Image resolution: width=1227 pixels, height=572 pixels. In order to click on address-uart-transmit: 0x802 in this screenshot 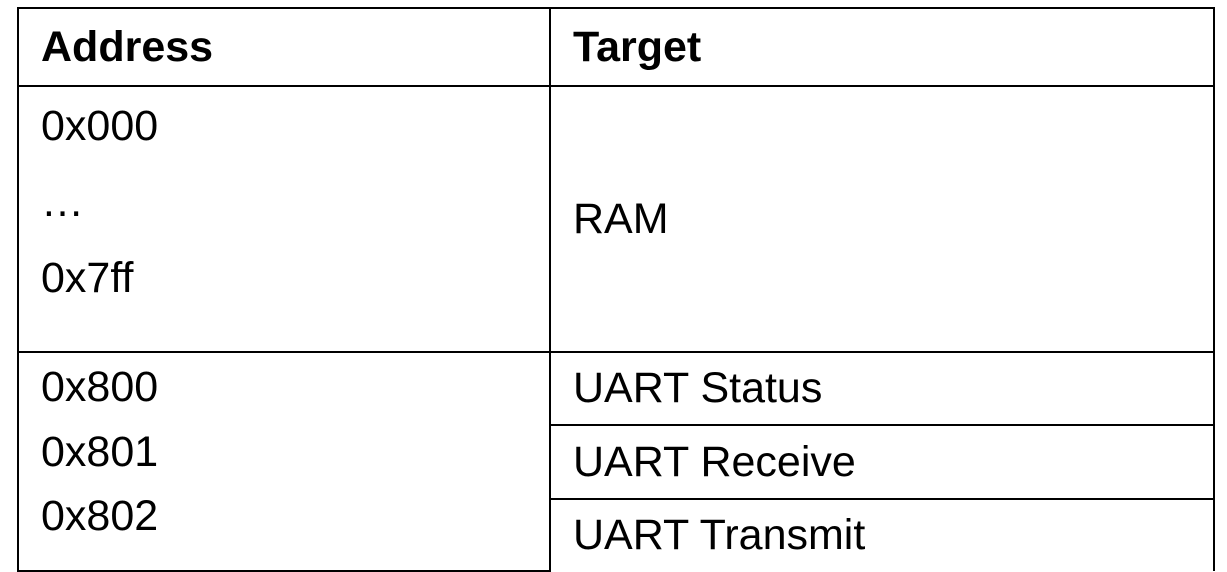, I will do `click(100, 516)`.